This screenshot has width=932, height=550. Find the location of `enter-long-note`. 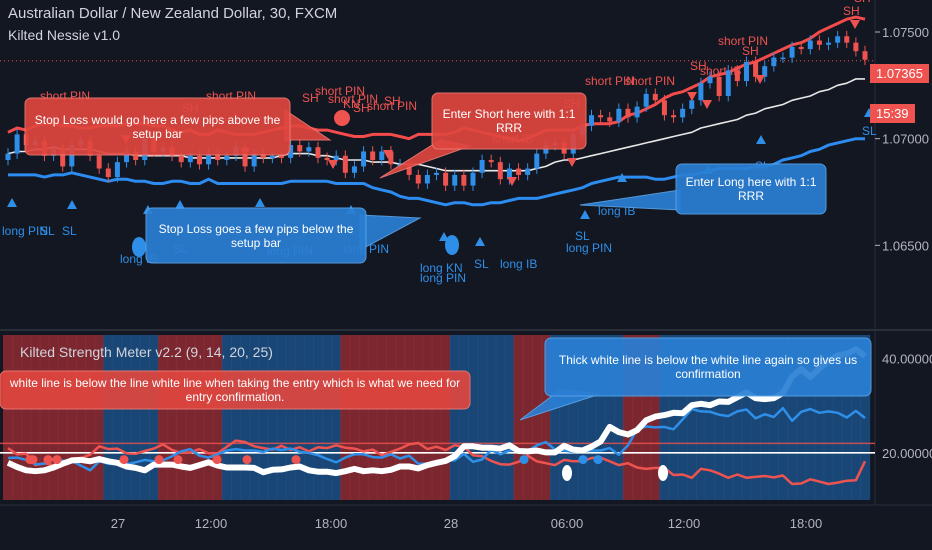

enter-long-note is located at coordinates (751, 189).